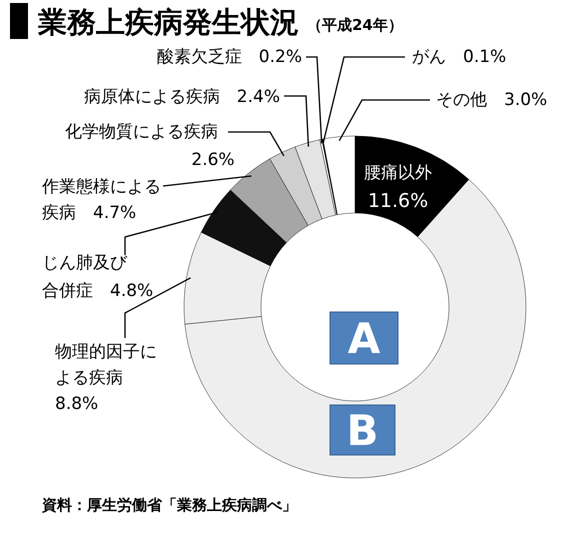  I want to click on slice-label: がん 0.1%, so click(459, 57).